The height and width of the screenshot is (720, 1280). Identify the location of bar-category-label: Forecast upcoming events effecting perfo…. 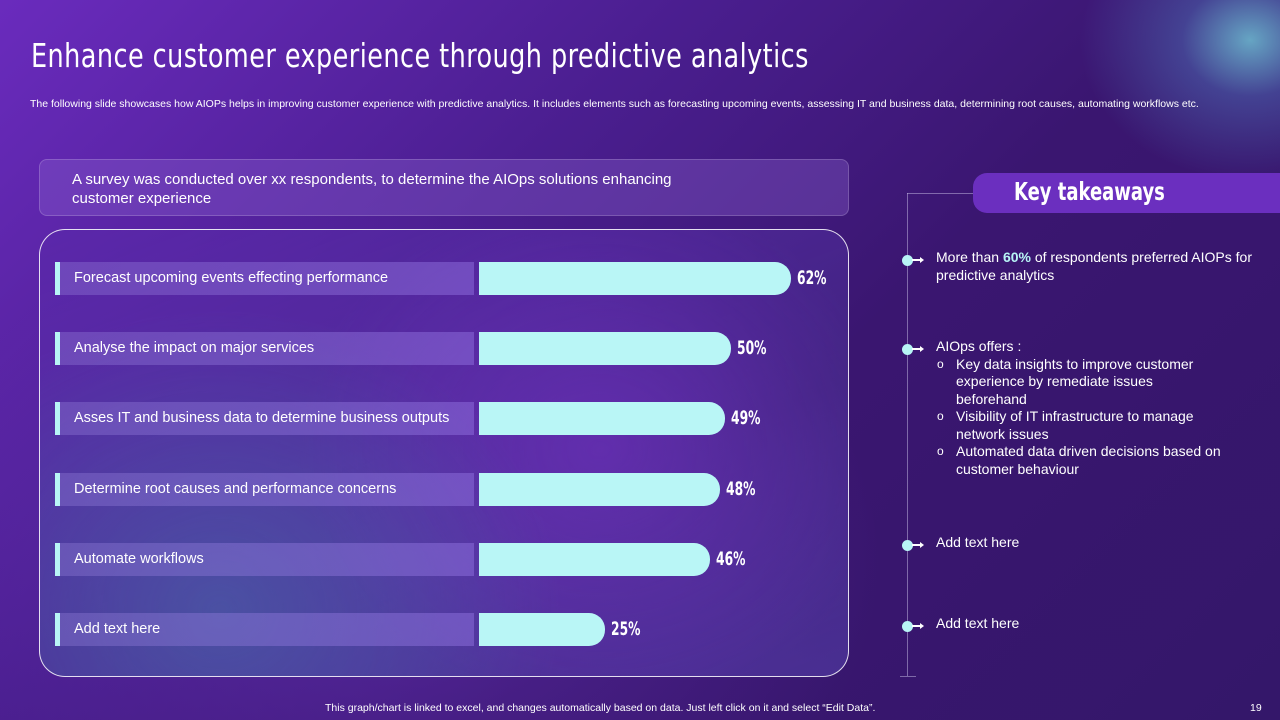
(264, 278).